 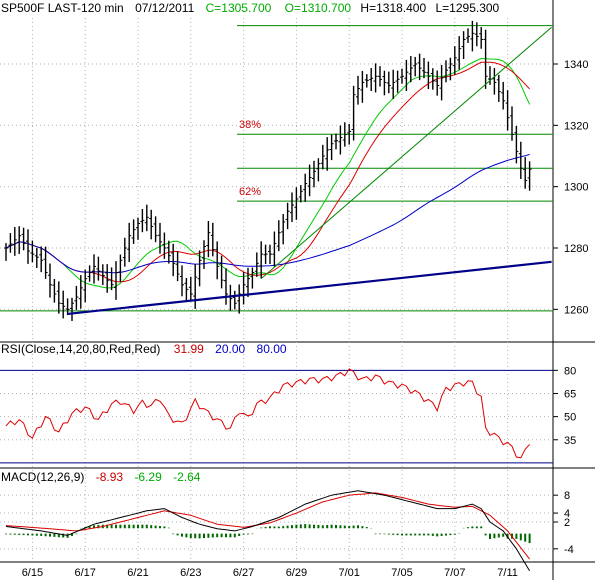 What do you see at coordinates (567, 523) in the screenshot?
I see `macd-y-tick-label: 2` at bounding box center [567, 523].